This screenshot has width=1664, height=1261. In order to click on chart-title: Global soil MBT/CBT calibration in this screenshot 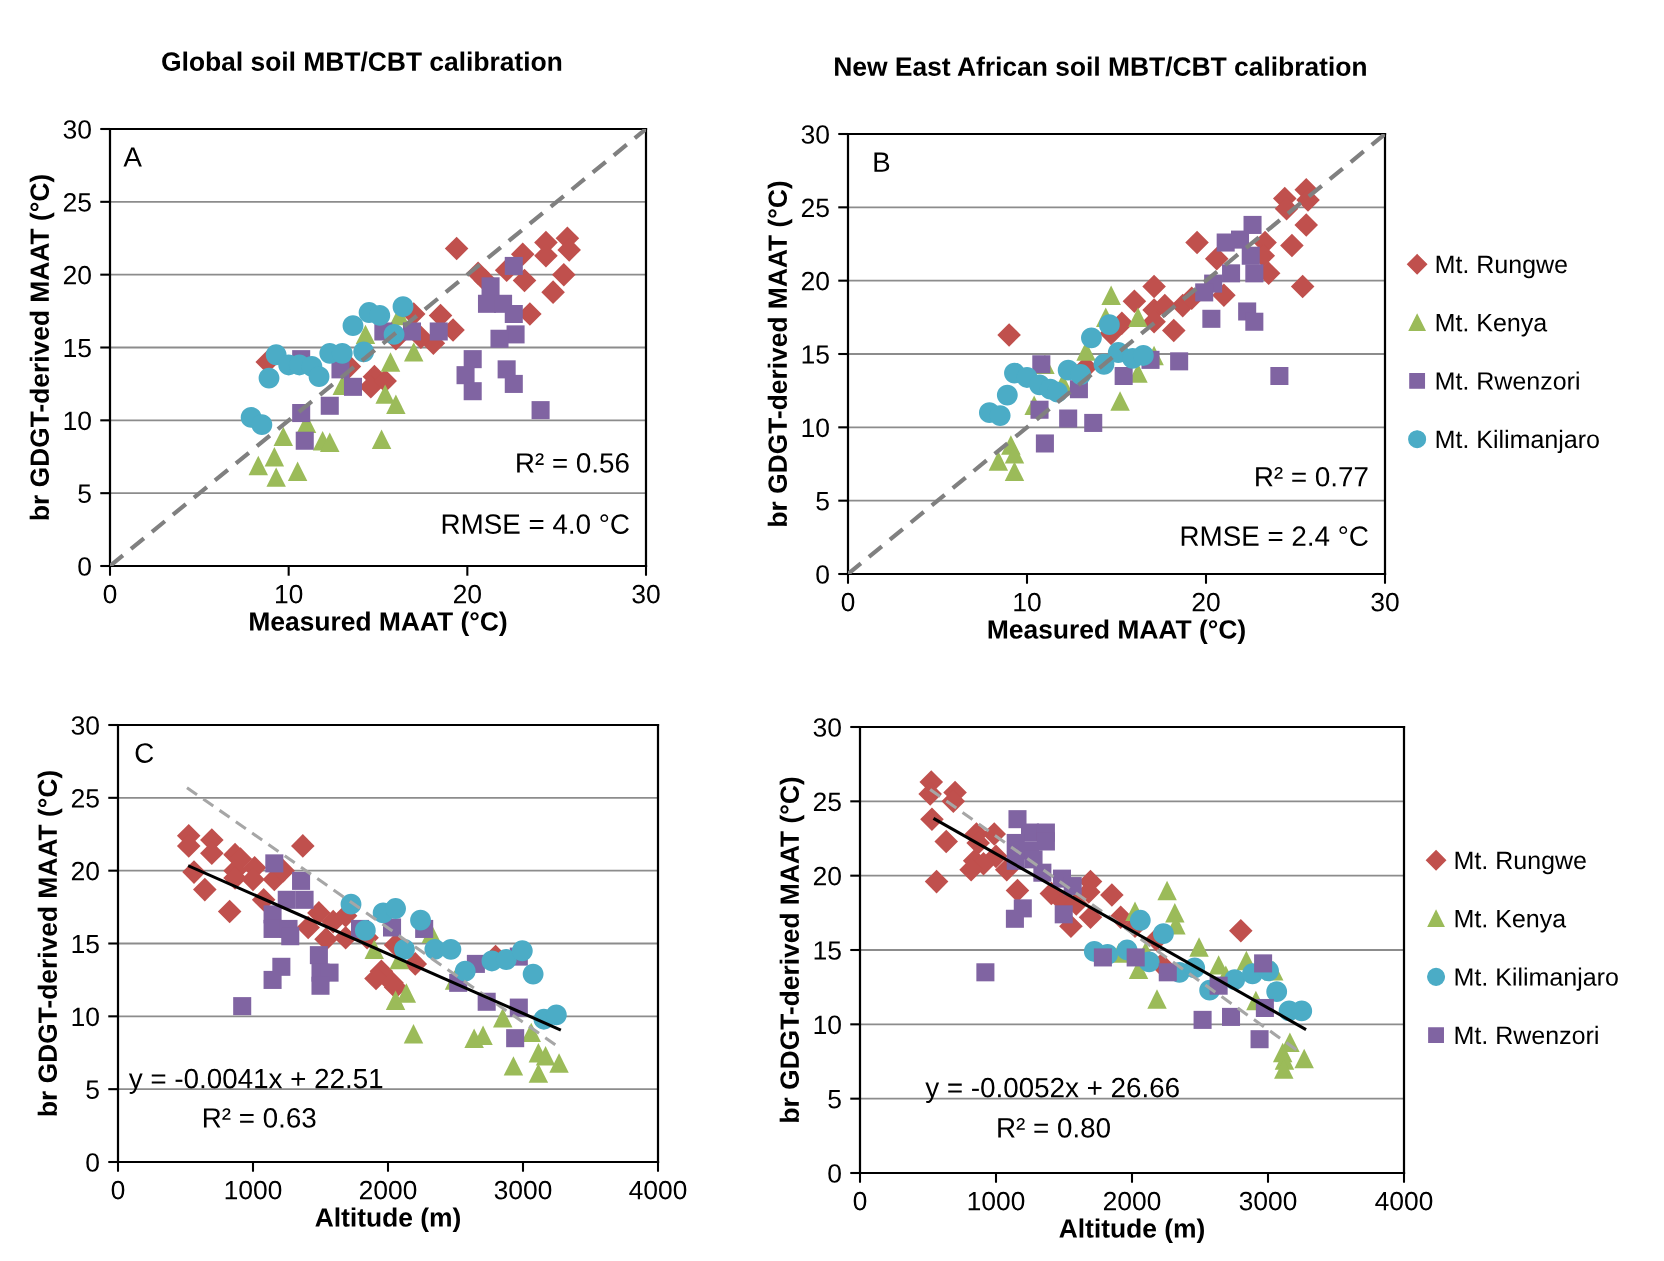, I will do `click(362, 61)`.